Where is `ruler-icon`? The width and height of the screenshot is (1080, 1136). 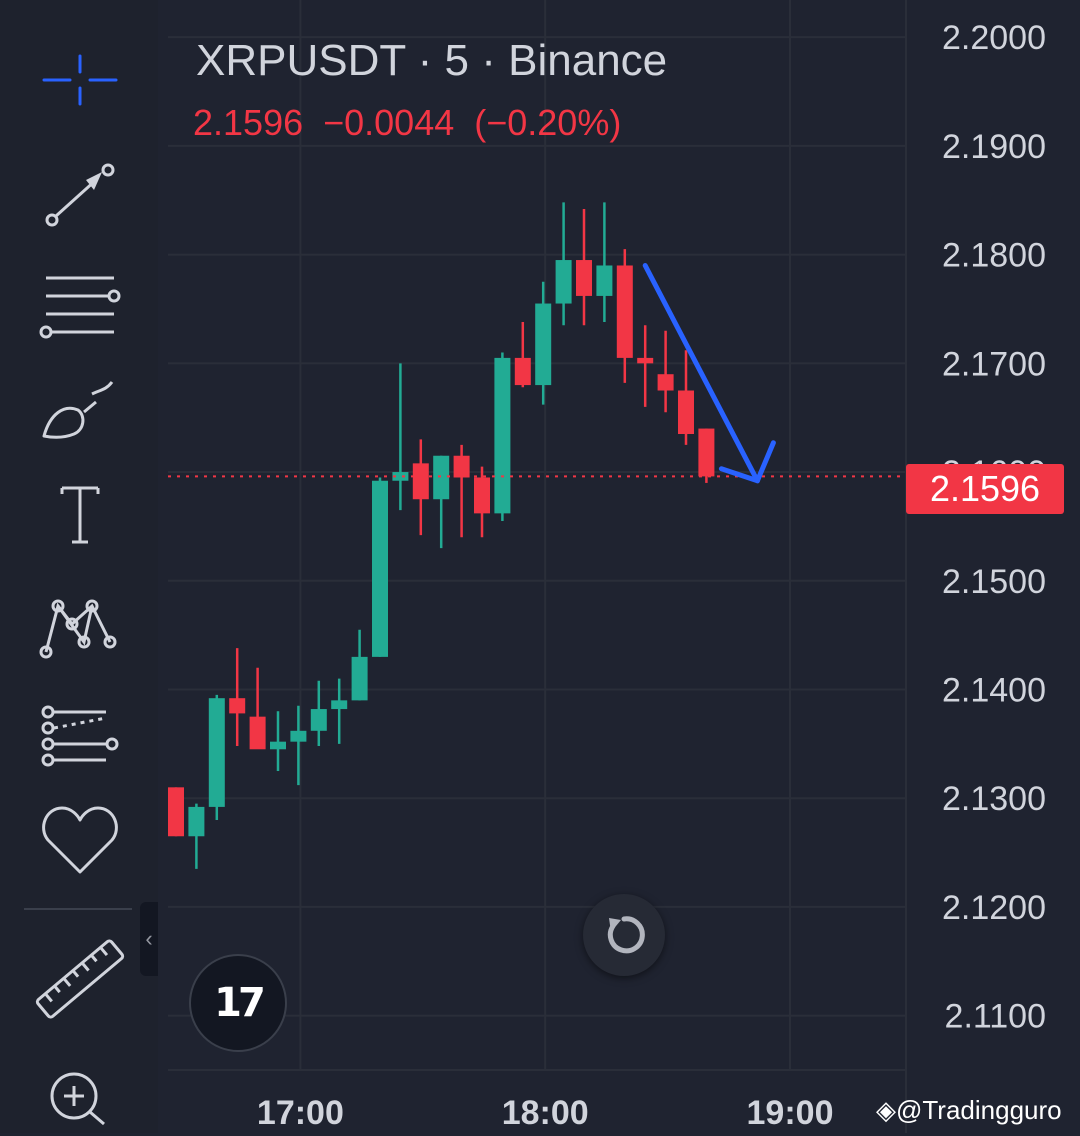
ruler-icon is located at coordinates (80, 978).